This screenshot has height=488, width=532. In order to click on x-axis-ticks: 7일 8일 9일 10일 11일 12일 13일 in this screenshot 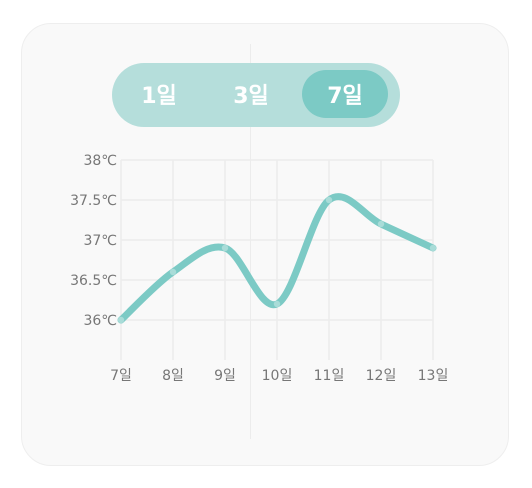, I will do `click(279, 376)`.